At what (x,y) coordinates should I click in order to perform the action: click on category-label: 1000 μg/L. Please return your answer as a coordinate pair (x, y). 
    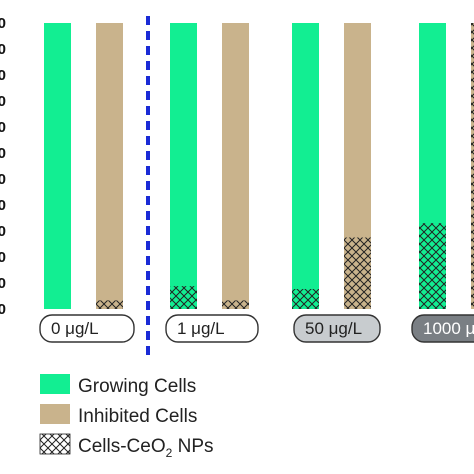
    Looking at the image, I should click on (448, 328).